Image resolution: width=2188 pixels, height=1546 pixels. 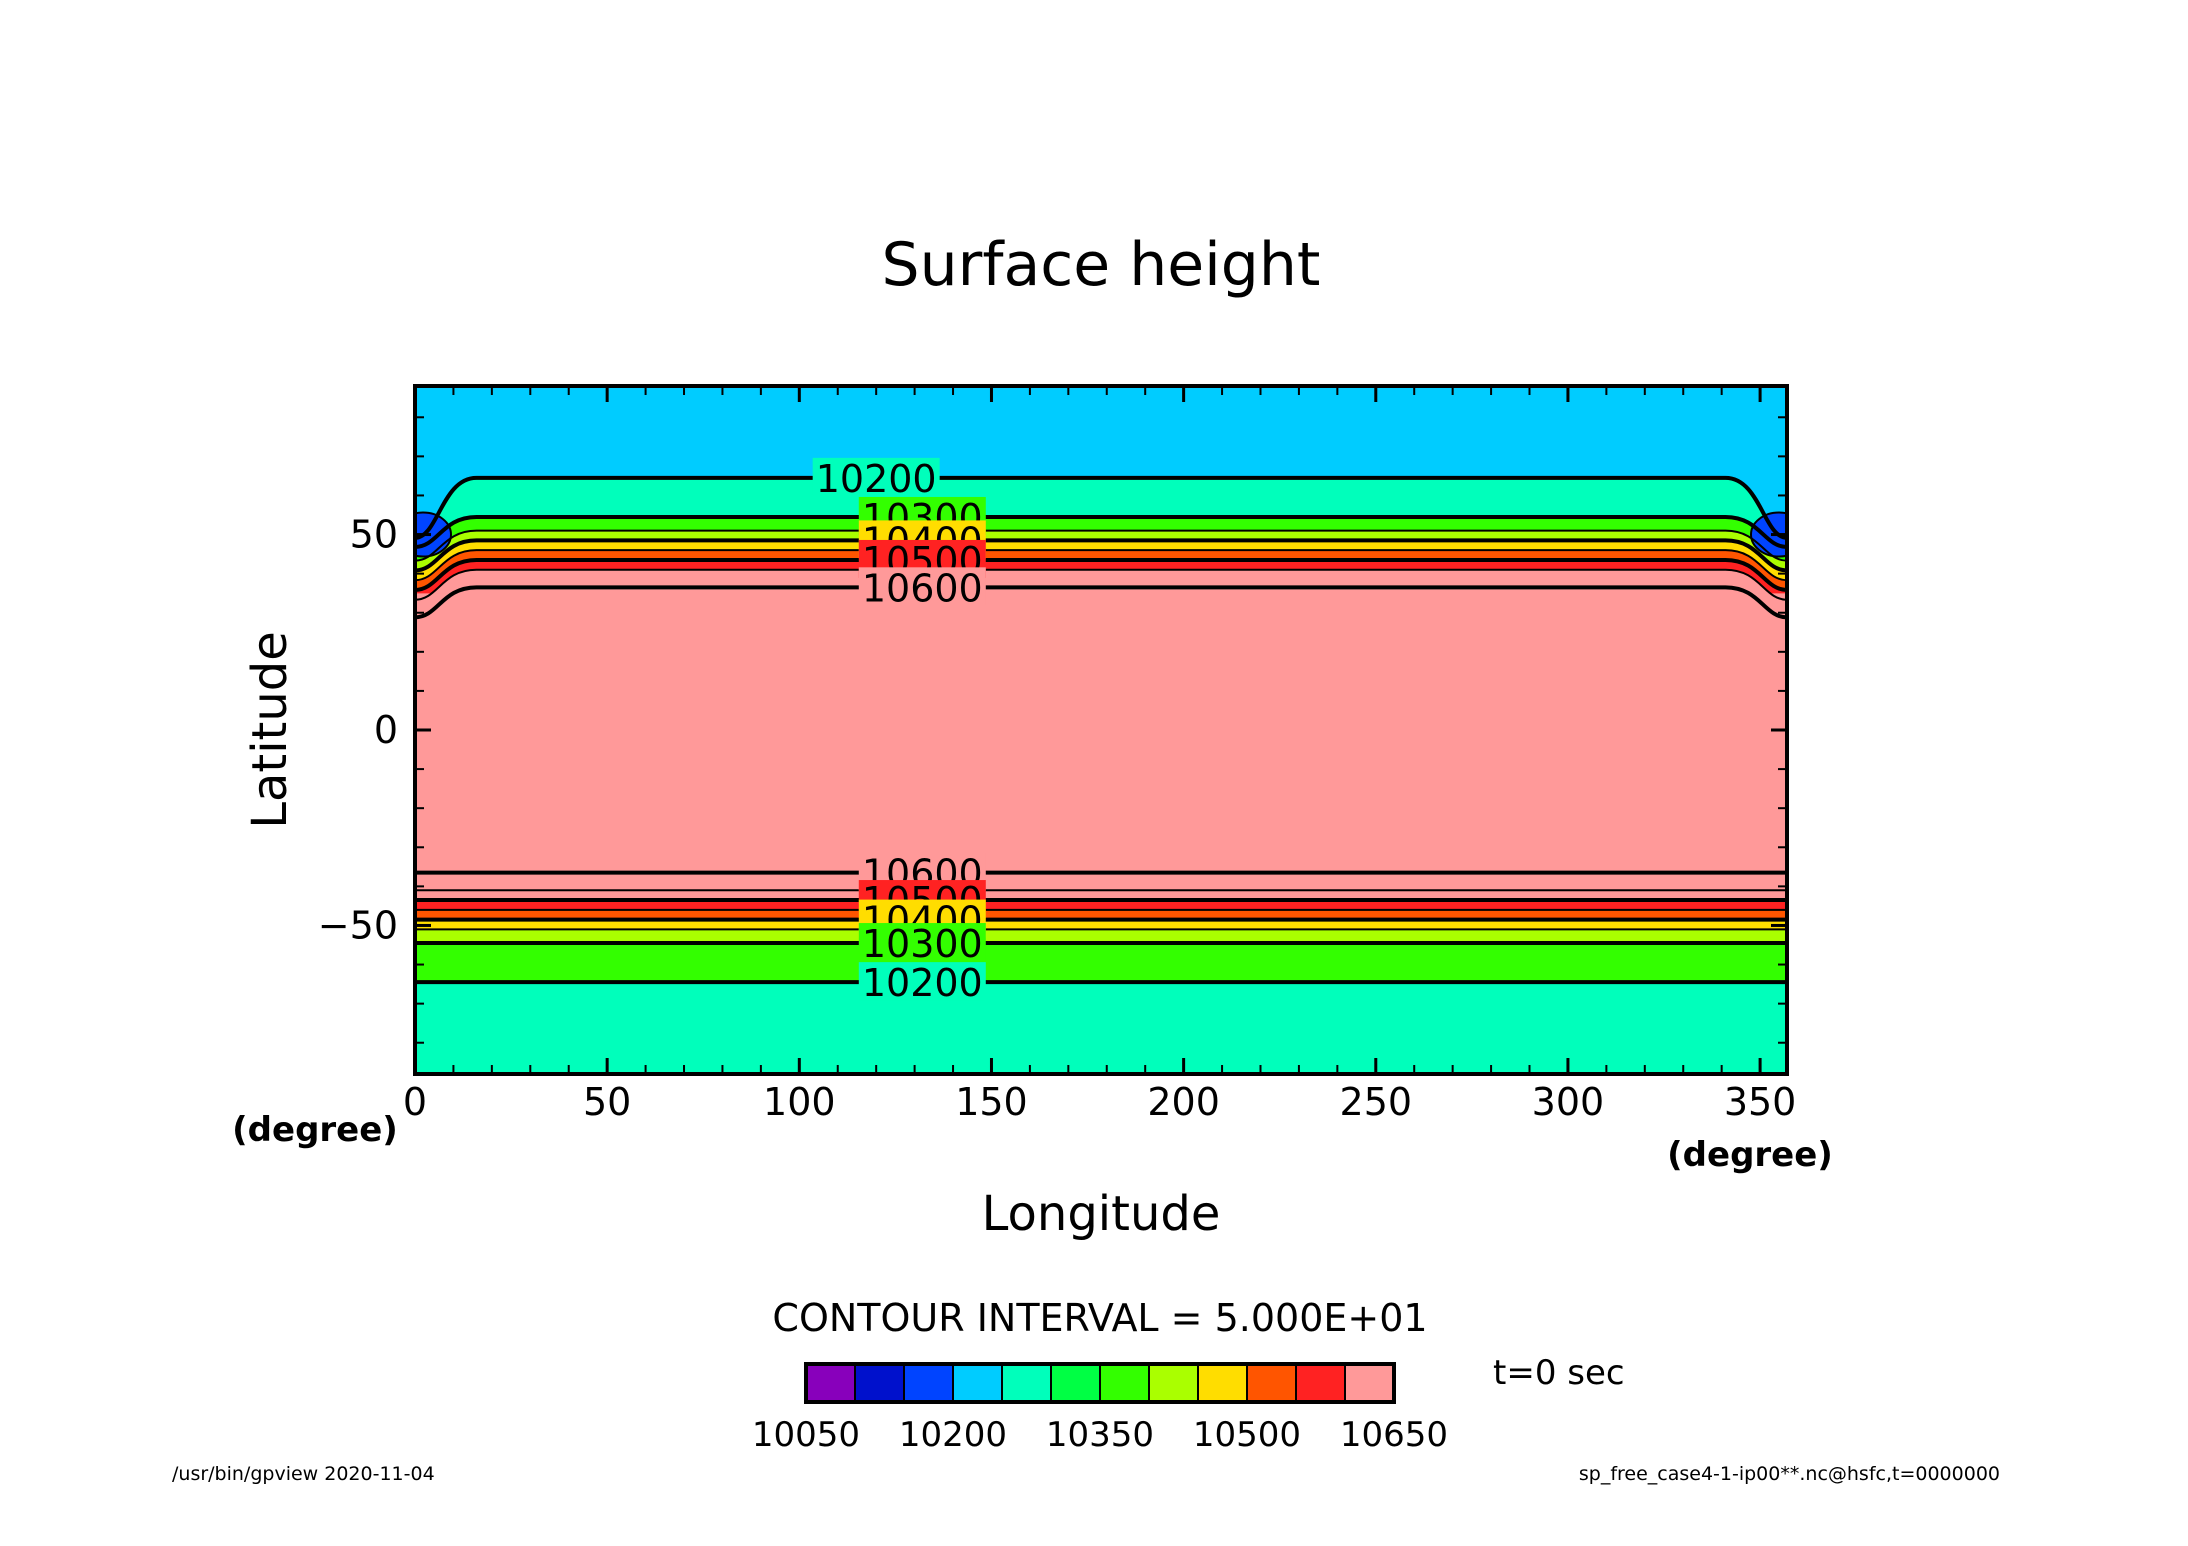 I want to click on x-tick-label: 350, so click(x=1760, y=1102).